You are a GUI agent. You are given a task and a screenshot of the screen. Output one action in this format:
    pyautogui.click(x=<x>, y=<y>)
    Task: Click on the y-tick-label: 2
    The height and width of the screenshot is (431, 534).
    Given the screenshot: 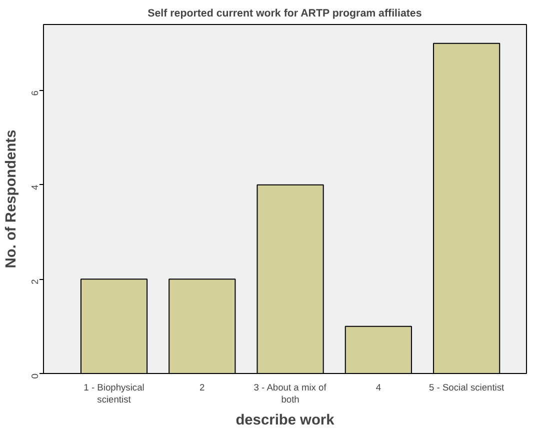 What is the action you would take?
    pyautogui.click(x=35, y=281)
    